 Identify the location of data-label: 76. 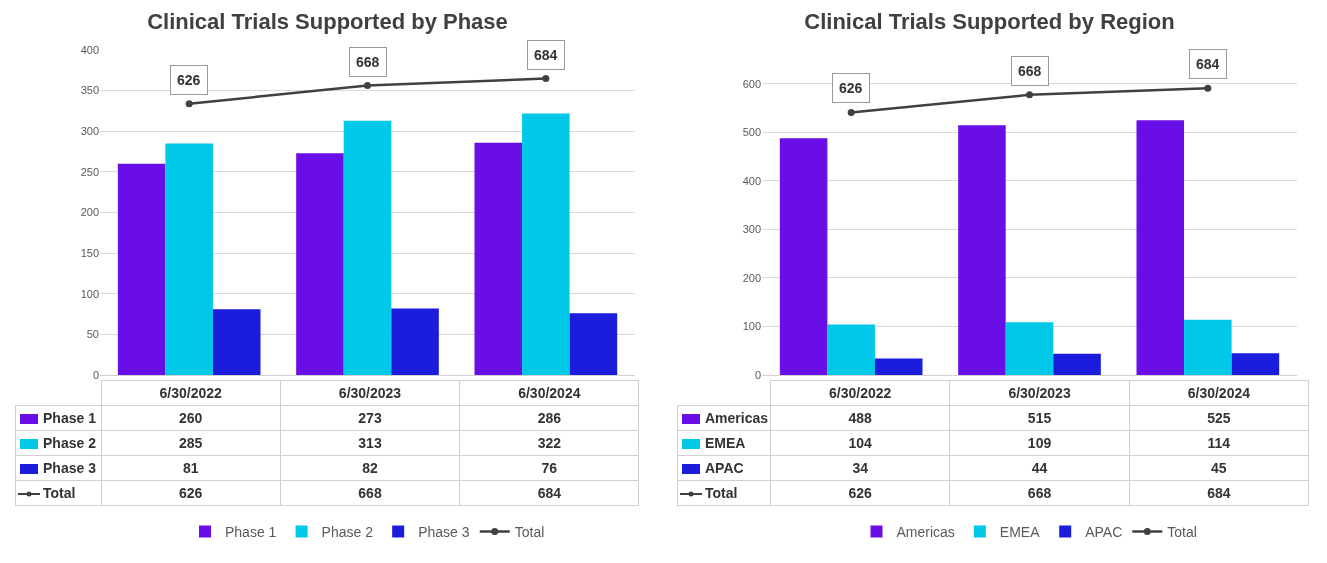
(549, 468).